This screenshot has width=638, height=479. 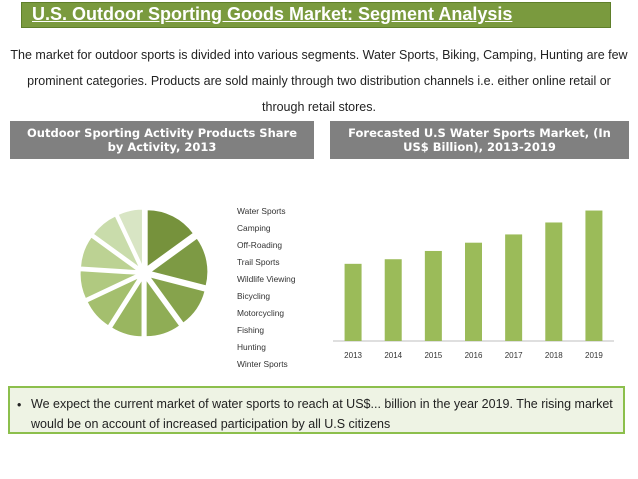 What do you see at coordinates (262, 364) in the screenshot?
I see `legend-item-winter-sports: Winter Sports` at bounding box center [262, 364].